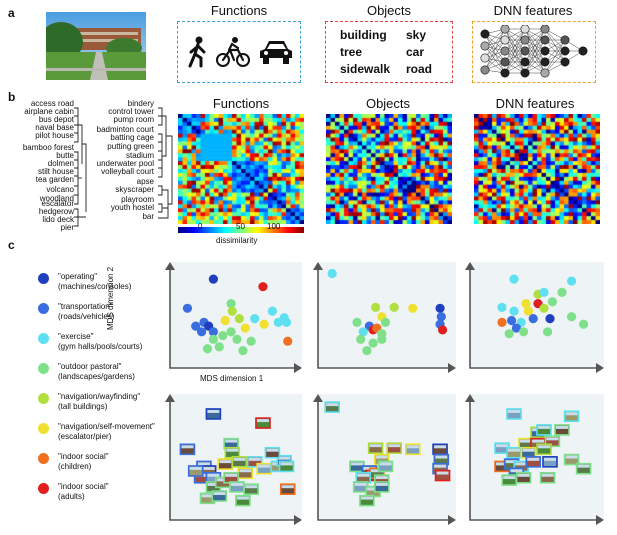 The image size is (617, 535). What do you see at coordinates (132, 137) in the screenshot?
I see `right-label-4: batting cage` at bounding box center [132, 137].